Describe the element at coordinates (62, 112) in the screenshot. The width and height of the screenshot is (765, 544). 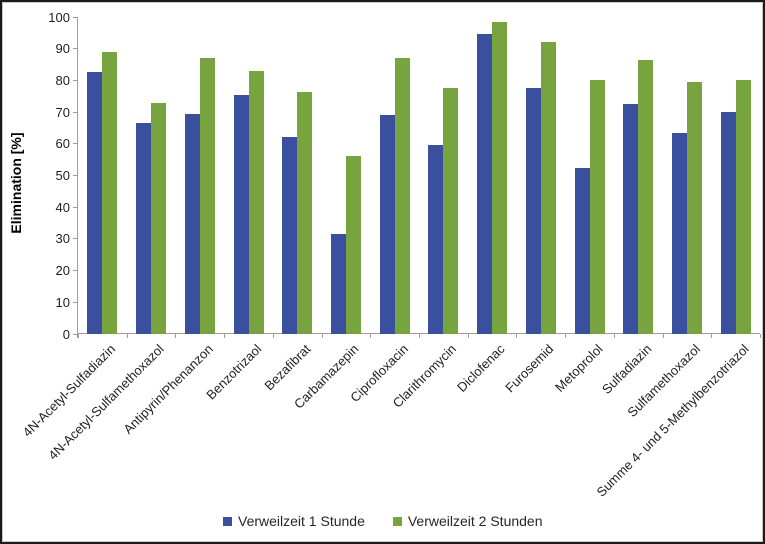
I see `y-tick-label: 70` at that location.